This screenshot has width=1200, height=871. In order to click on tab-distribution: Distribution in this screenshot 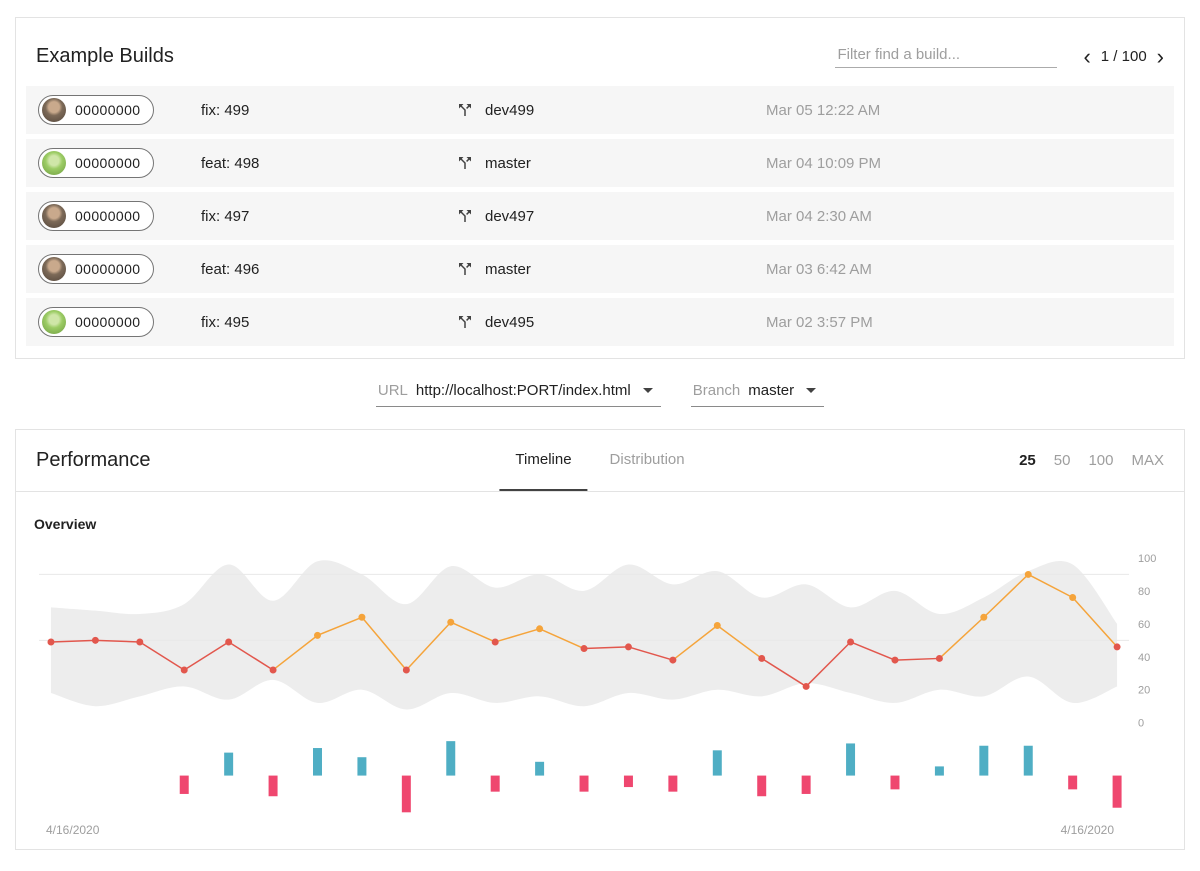, I will do `click(647, 459)`.